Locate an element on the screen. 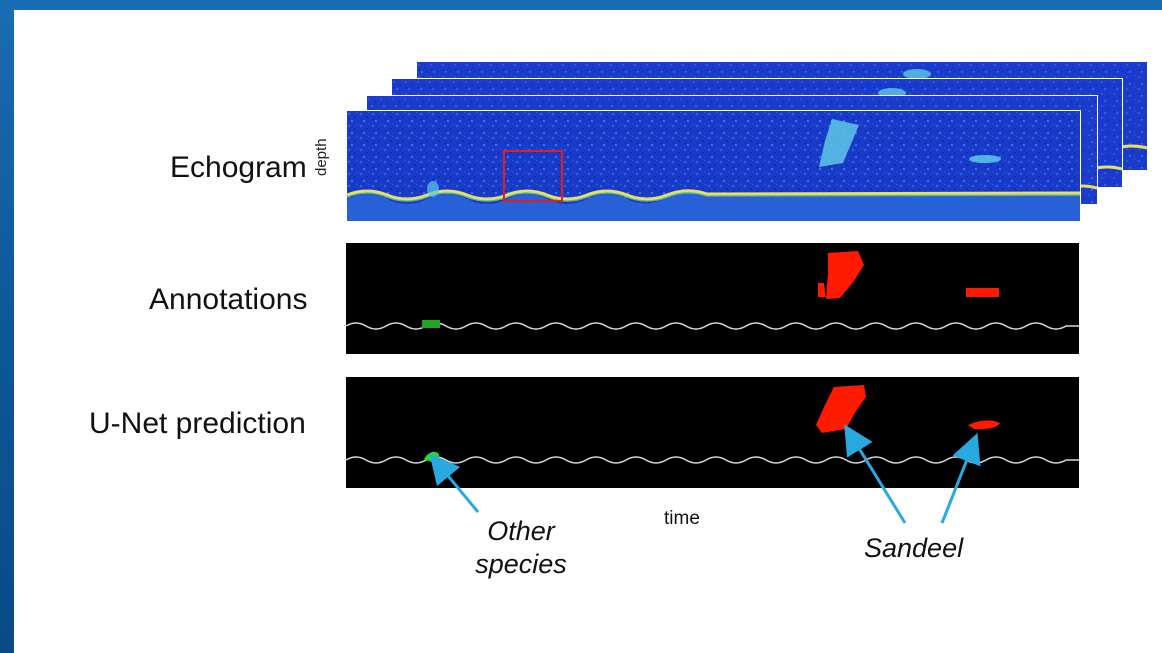 The image size is (1162, 653). prediction-label: U-Net prediction is located at coordinates (197, 423).